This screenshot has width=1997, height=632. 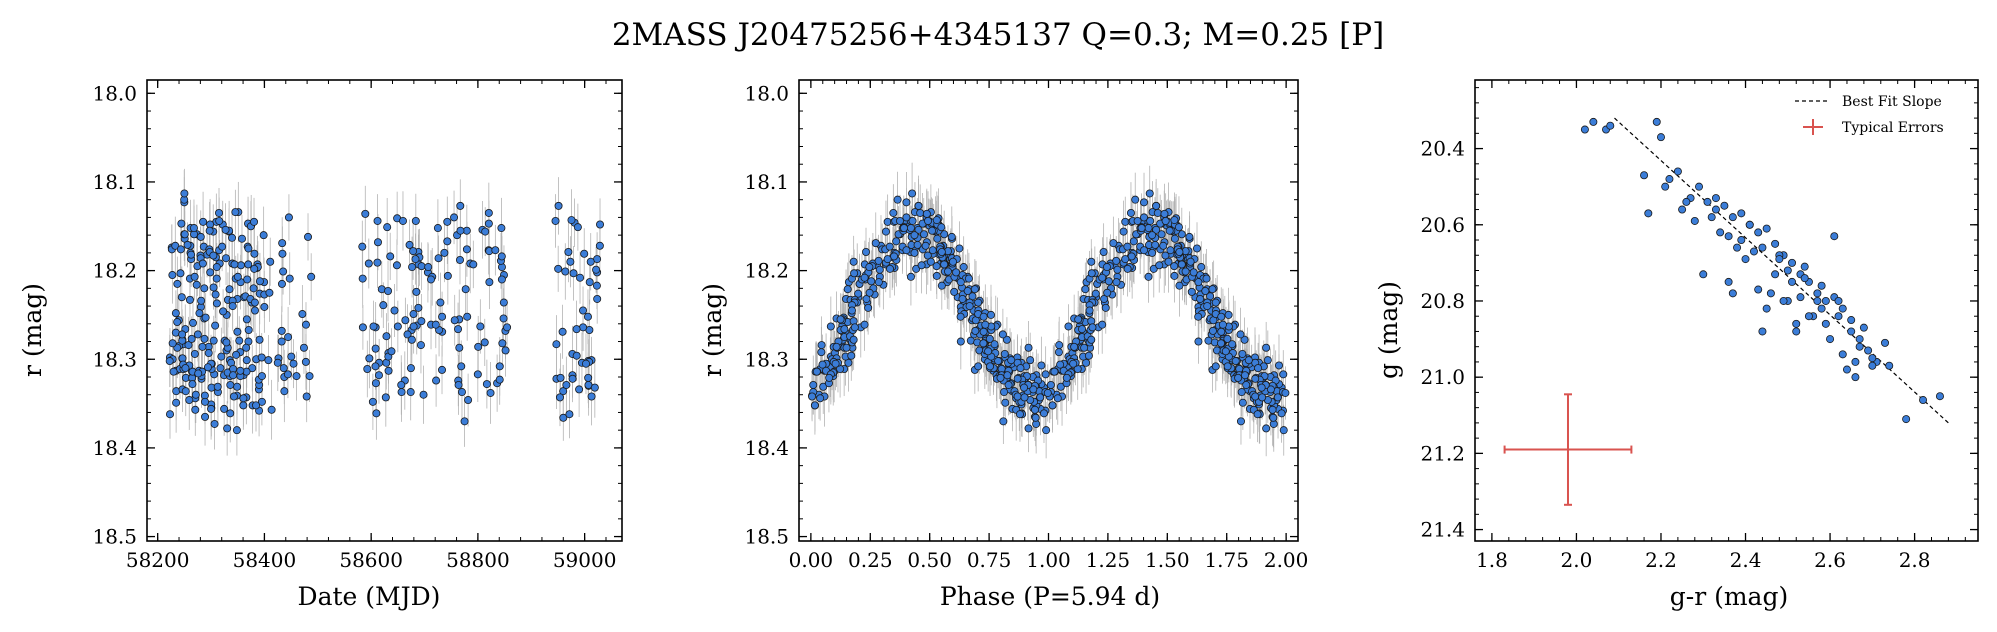 I want to click on y-tick-label: 18.1, so click(x=766, y=182).